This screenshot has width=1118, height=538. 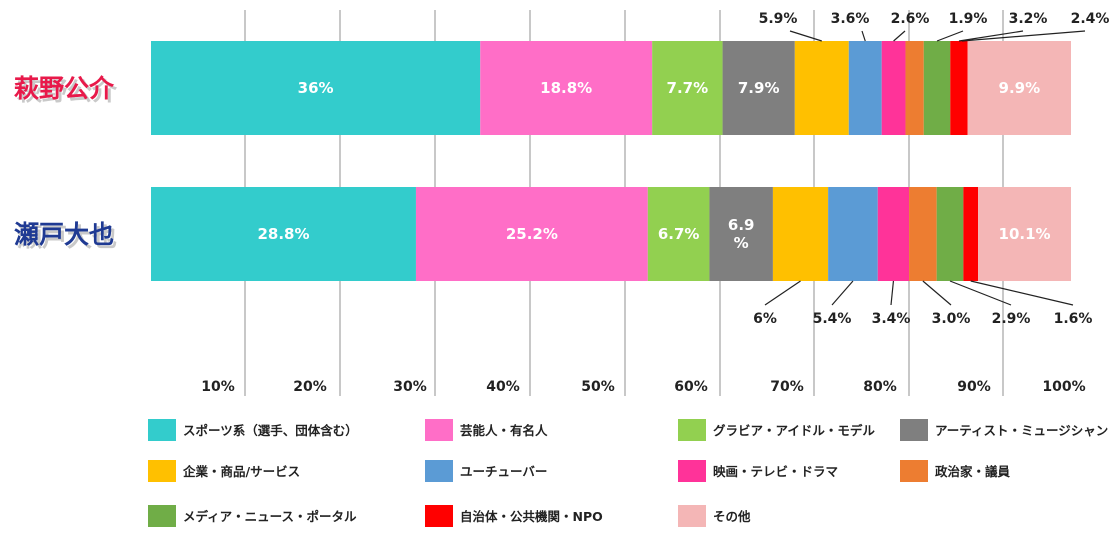 I want to click on x-tick-label: 90%, so click(x=974, y=387).